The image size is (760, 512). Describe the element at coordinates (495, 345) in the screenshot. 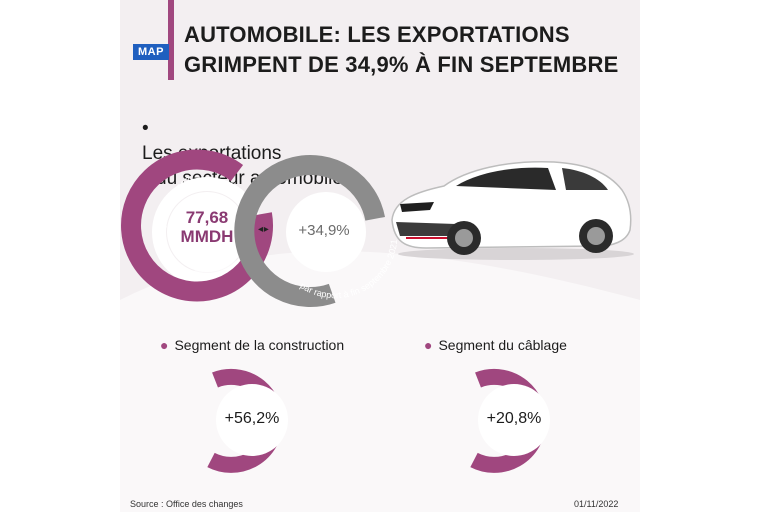

I see `segment-cablage-label: ● Segment du câblage` at that location.